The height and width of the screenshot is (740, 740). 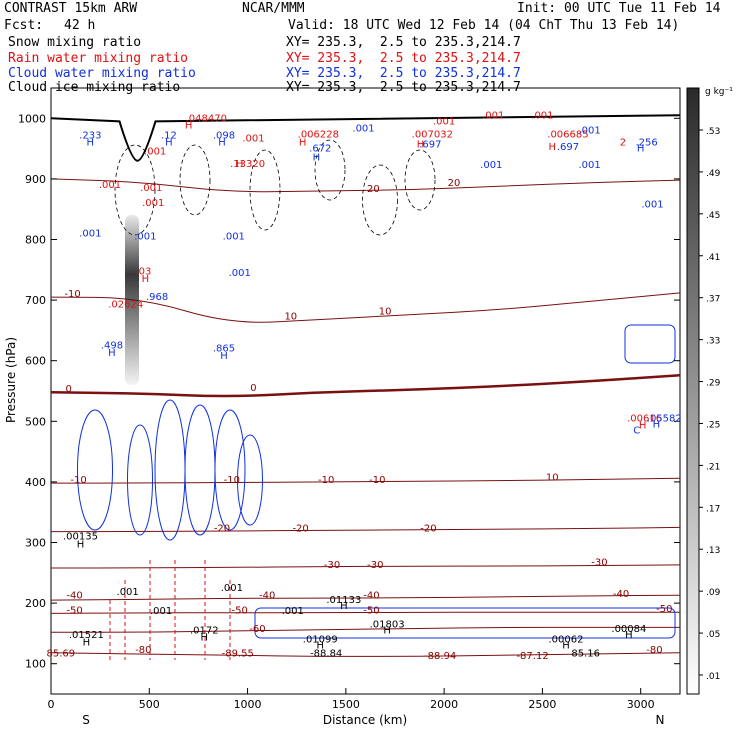 What do you see at coordinates (143, 650) in the screenshot?
I see `contour-label: -80` at bounding box center [143, 650].